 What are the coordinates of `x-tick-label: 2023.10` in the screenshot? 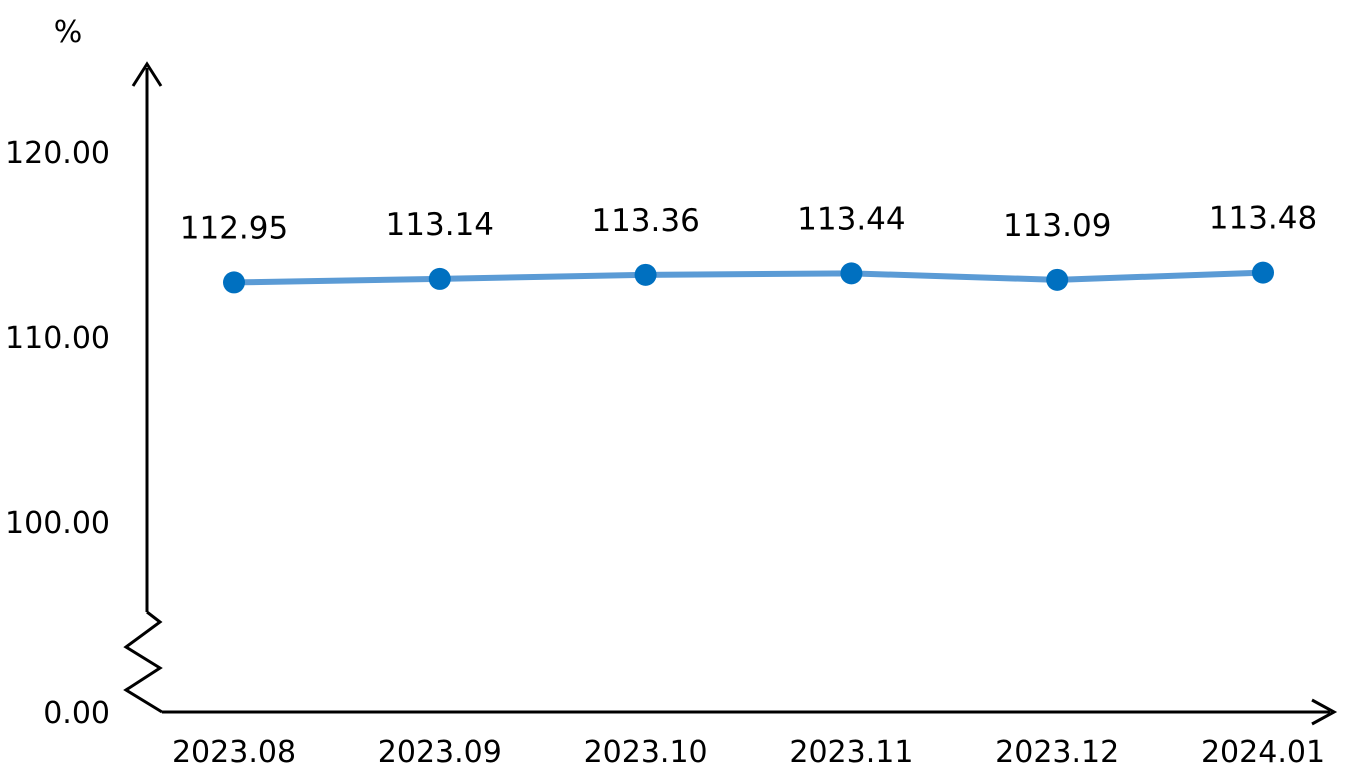 It's located at (646, 752).